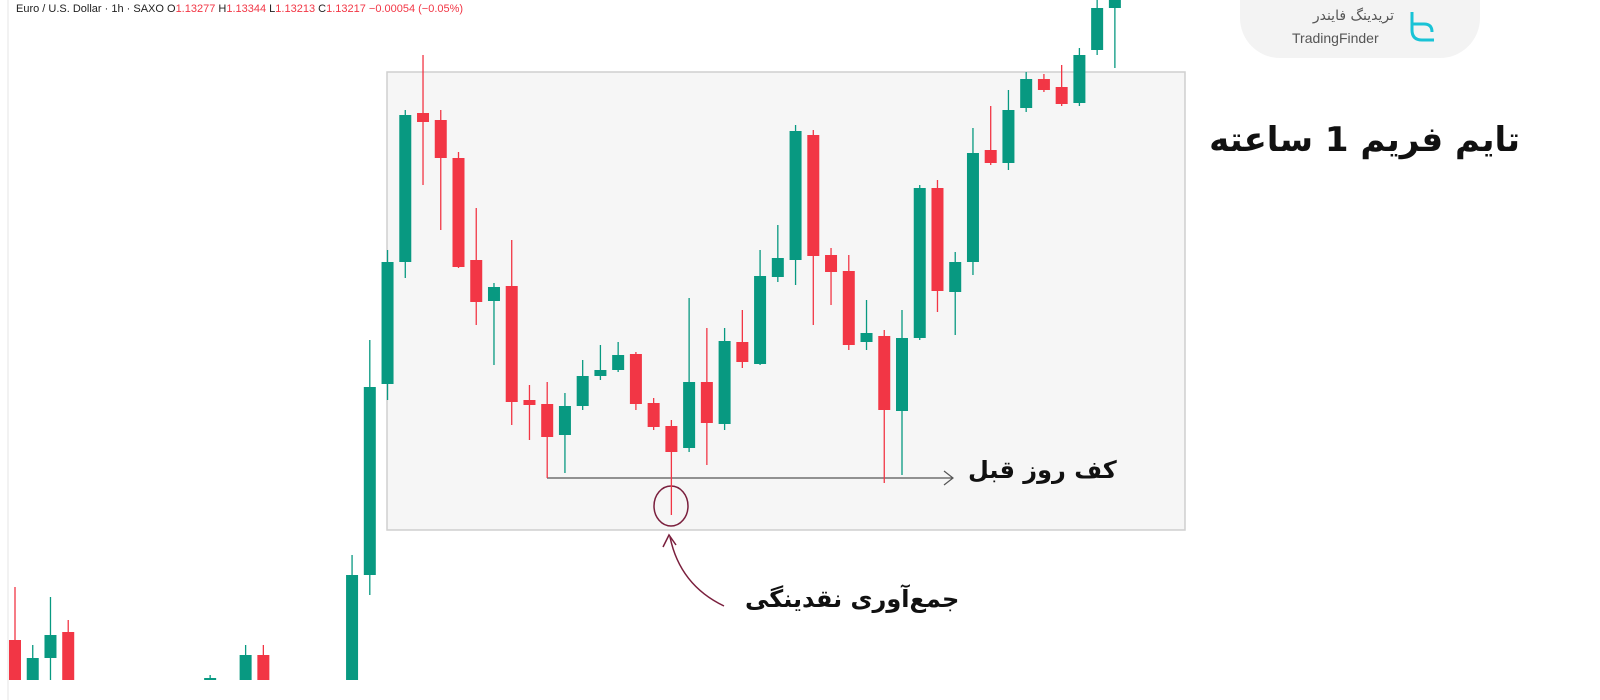 Image resolution: width=1600 pixels, height=700 pixels. Describe the element at coordinates (416, 9) in the screenshot. I see `change: −0.00054 (−0.05%)` at that location.